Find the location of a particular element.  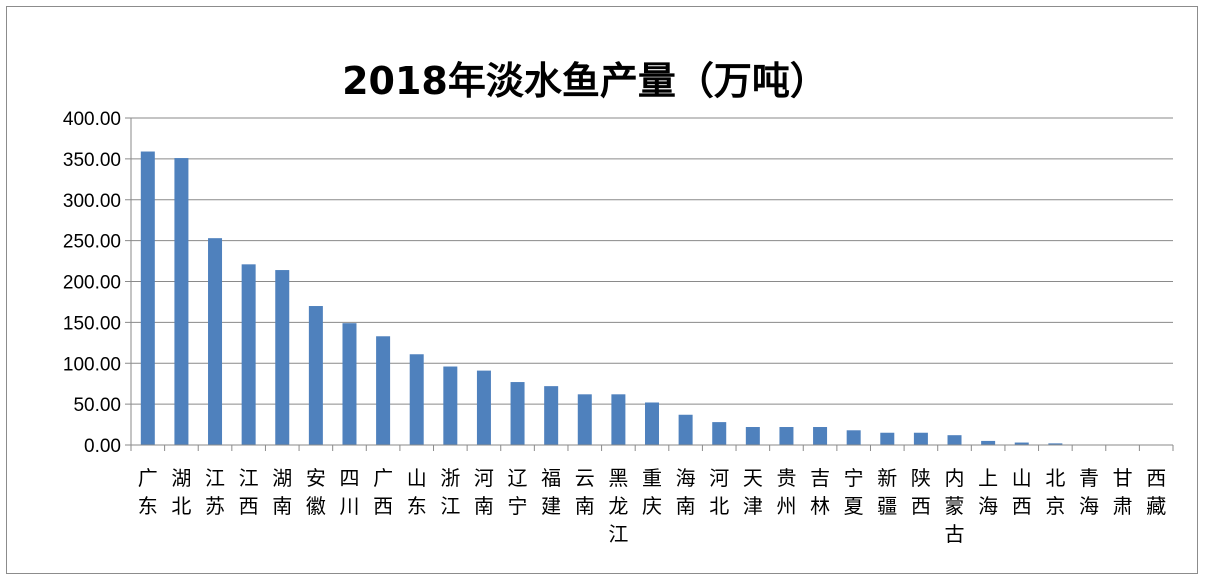

y-tick-label: 300.00 is located at coordinates (92, 201).